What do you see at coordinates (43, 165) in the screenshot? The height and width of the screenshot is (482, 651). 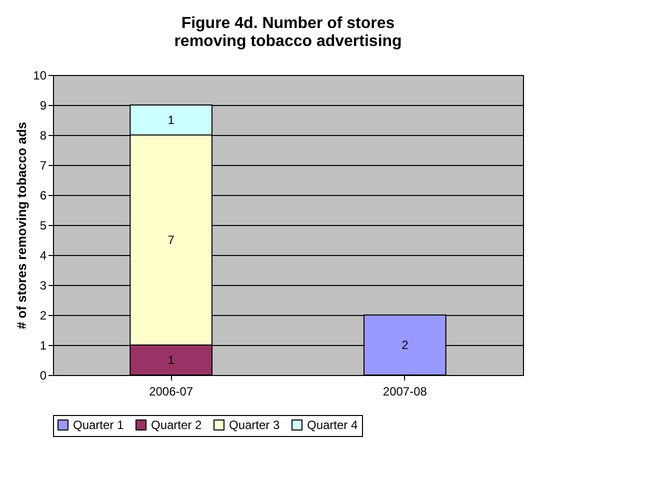 I see `y-tick-label: 7` at bounding box center [43, 165].